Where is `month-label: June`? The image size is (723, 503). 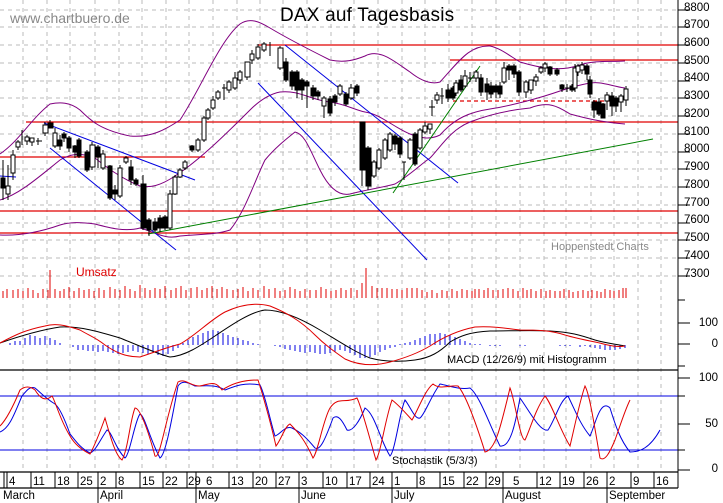
month-label: June is located at coordinates (313, 496).